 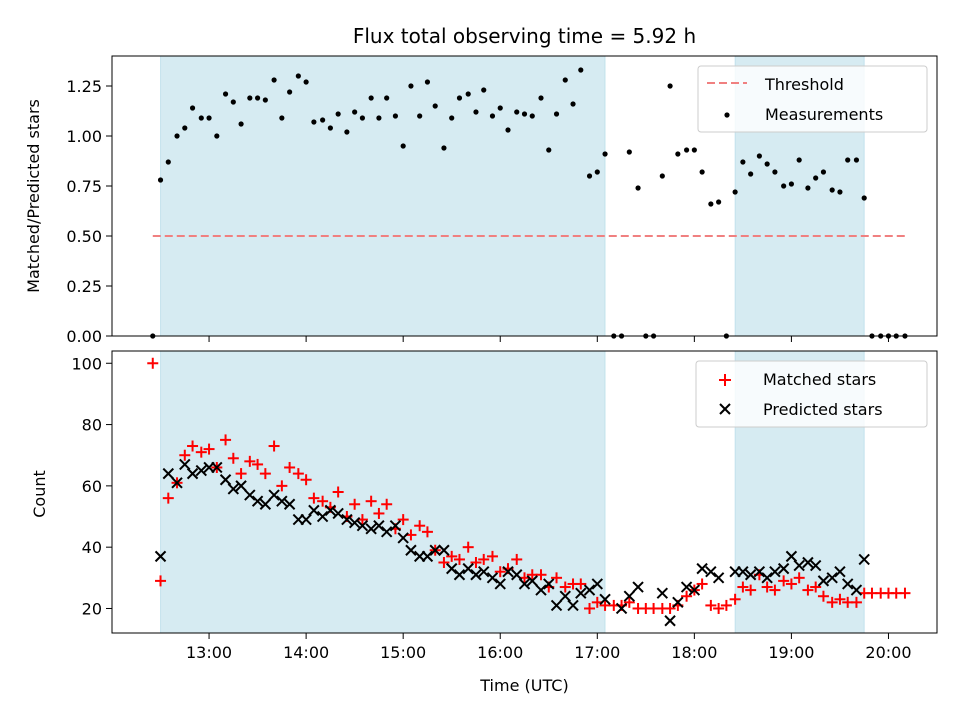 What do you see at coordinates (549, 647) in the screenshot?
I see `bottom-x-ticks: 13:00 14:00 15:00 16:00 17:00 18:00 19:00 20:00` at bounding box center [549, 647].